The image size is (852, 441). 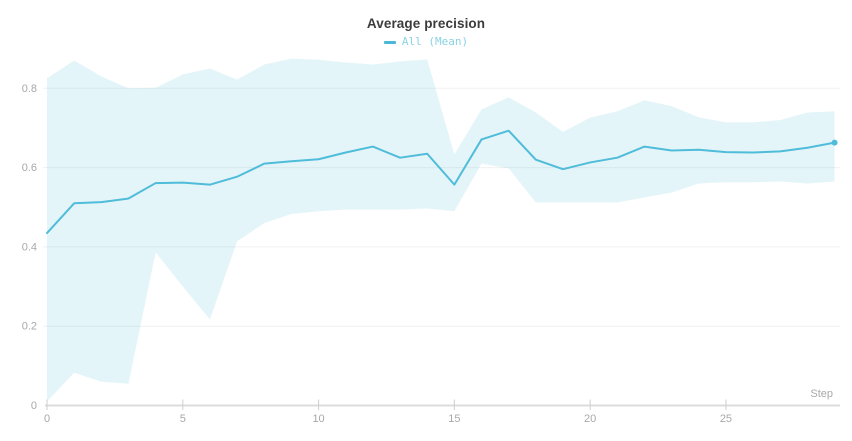 What do you see at coordinates (834, 142) in the screenshot?
I see `last-point-marker` at bounding box center [834, 142].